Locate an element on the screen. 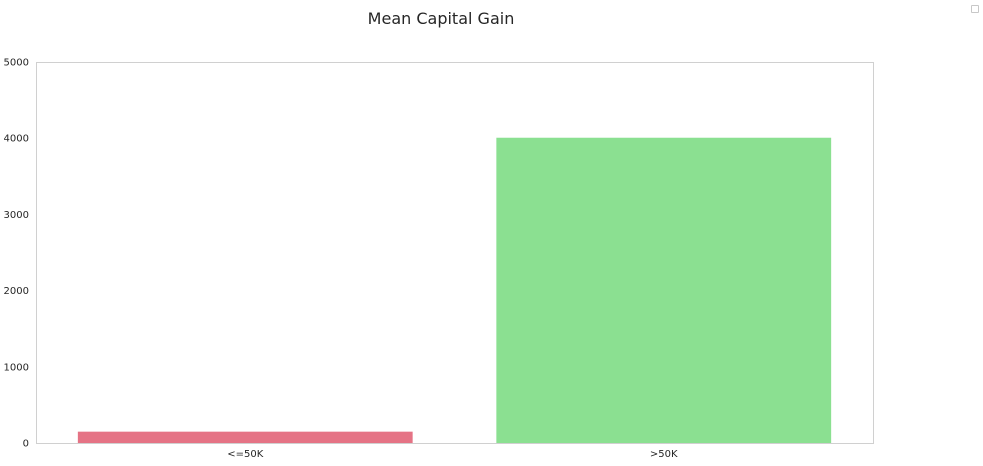 Image resolution: width=983 pixels, height=466 pixels. y-tick-label: 5000 is located at coordinates (16, 63).